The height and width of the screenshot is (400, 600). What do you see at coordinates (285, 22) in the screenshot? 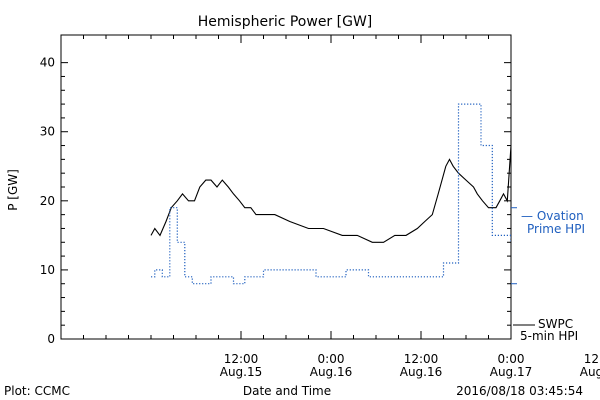
I see `chart-title: Hemispheric Power [GW]` at bounding box center [285, 22].